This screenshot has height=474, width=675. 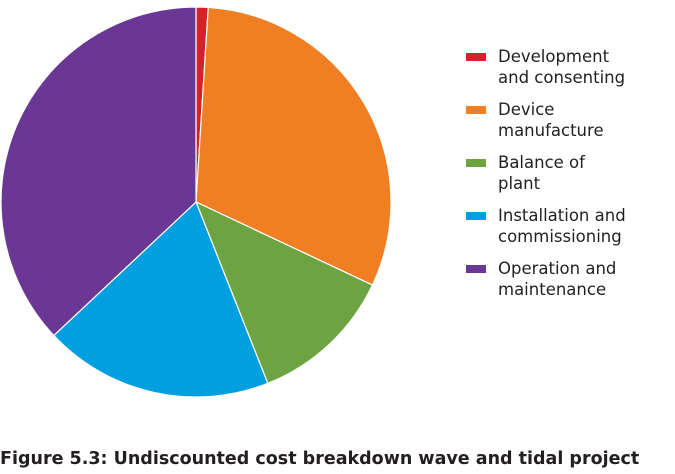 I want to click on legend-swatch-balance-of-plant, so click(x=476, y=163).